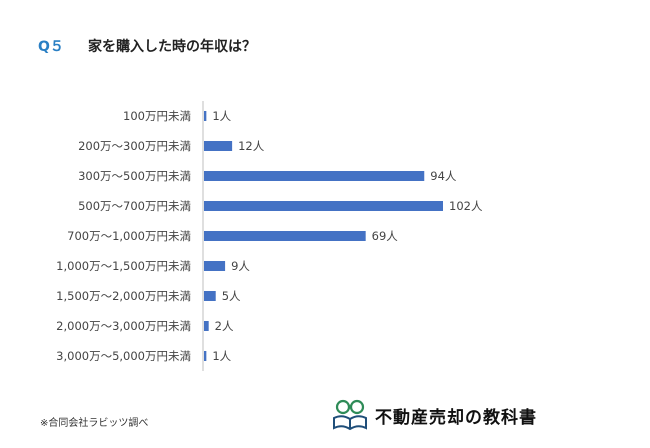 Image resolution: width=650 pixels, height=448 pixels. Describe the element at coordinates (123, 326) in the screenshot. I see `category-label: 2,000万～3,000万円未満` at that location.